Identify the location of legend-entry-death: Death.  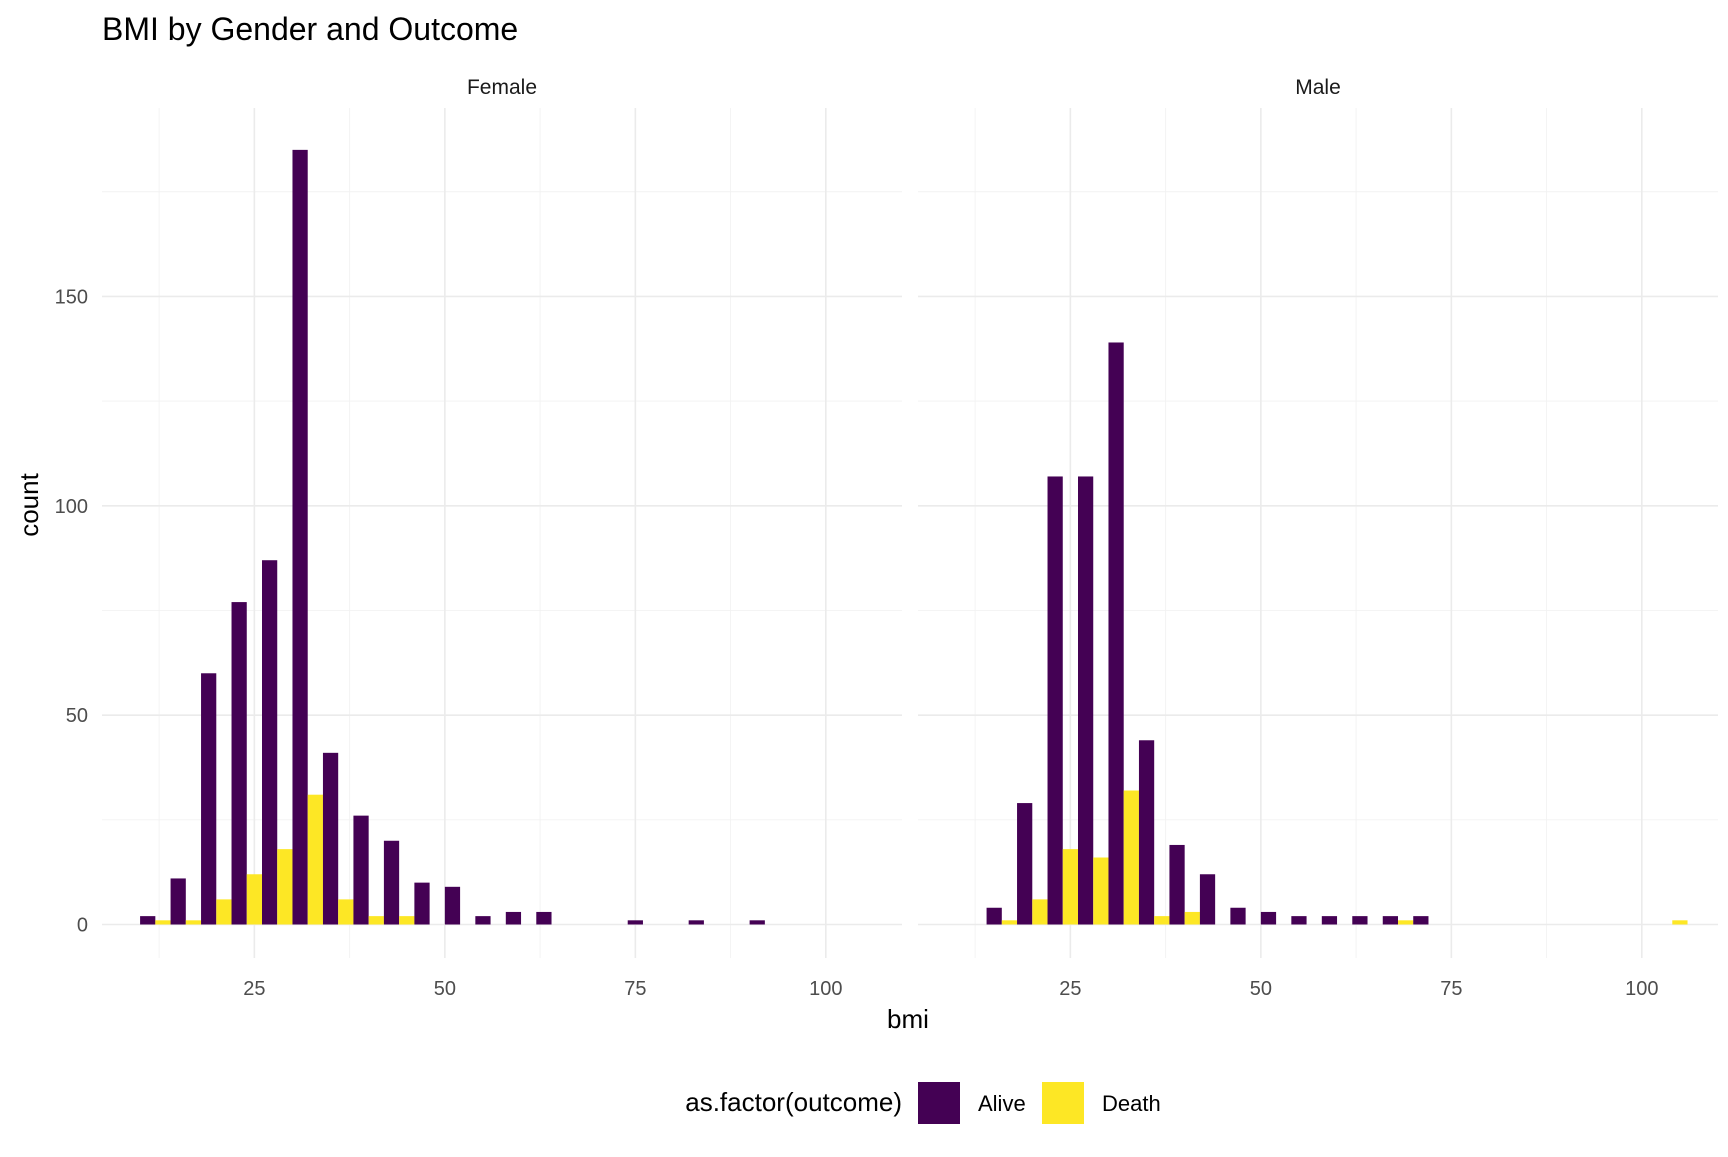
(1101, 1103).